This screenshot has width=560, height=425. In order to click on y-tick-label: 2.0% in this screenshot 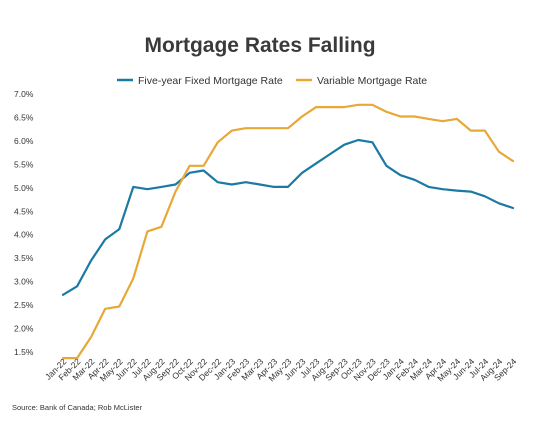, I will do `click(24, 329)`.